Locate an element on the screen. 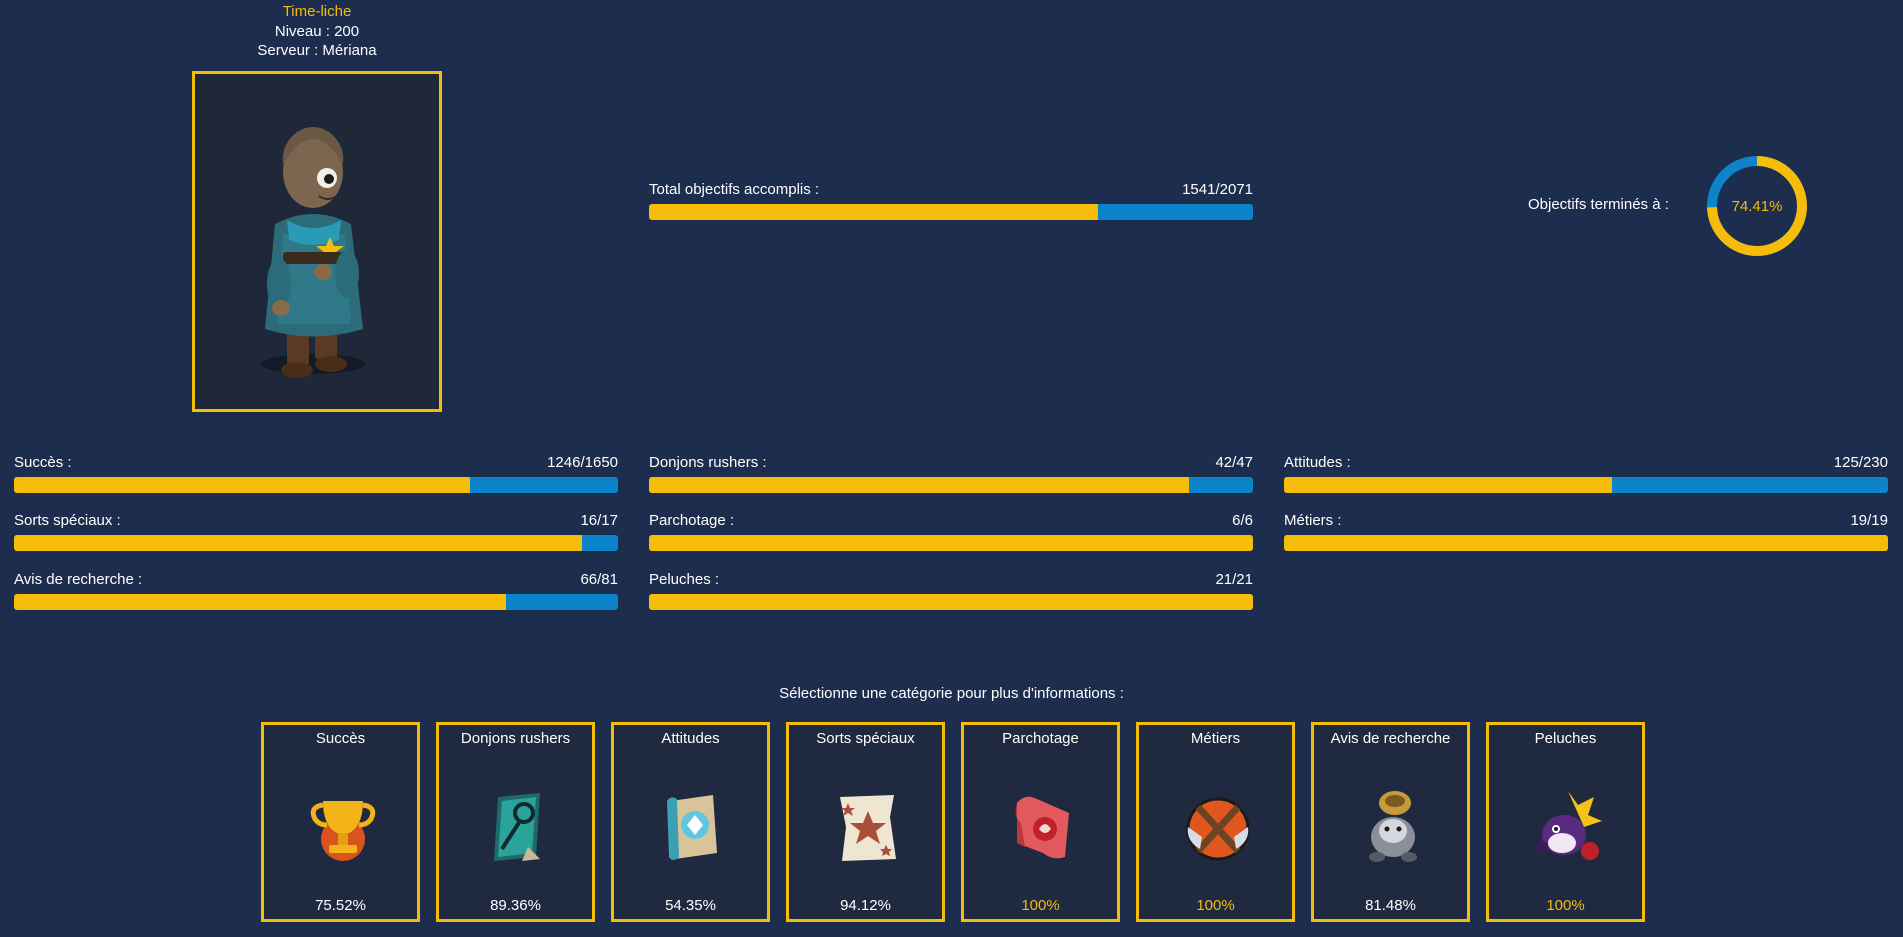 Image resolution: width=1903 pixels, height=937 pixels. category-card-avis-de-recherche: Avis de recherche 81.48% is located at coordinates (1390, 822).